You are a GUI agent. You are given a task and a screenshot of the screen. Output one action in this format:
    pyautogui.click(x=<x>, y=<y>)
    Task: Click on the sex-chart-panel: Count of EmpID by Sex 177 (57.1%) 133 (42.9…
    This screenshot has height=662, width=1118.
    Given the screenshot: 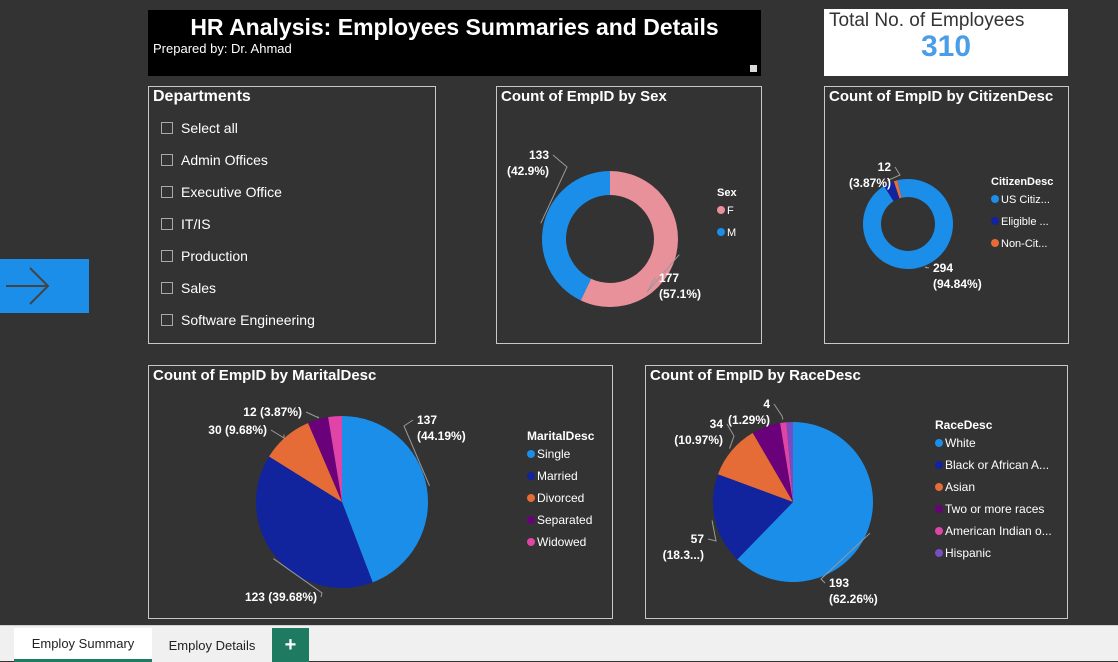 What is the action you would take?
    pyautogui.click(x=629, y=215)
    